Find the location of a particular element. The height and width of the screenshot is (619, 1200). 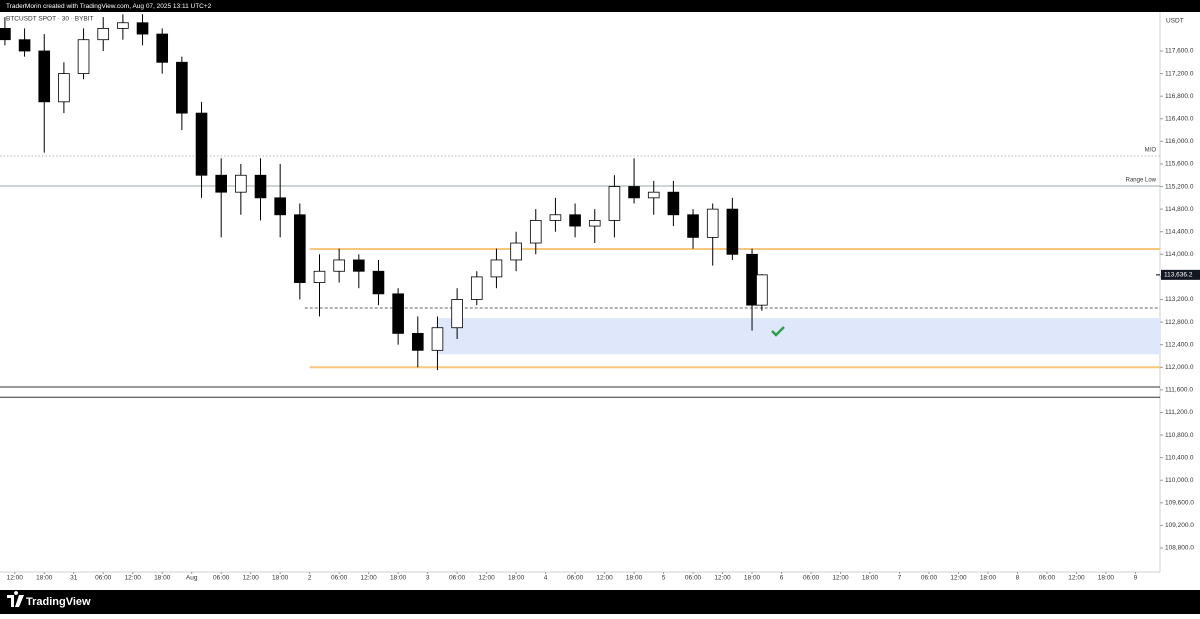

y-tick-label: 117,200.0 is located at coordinates (1179, 73).